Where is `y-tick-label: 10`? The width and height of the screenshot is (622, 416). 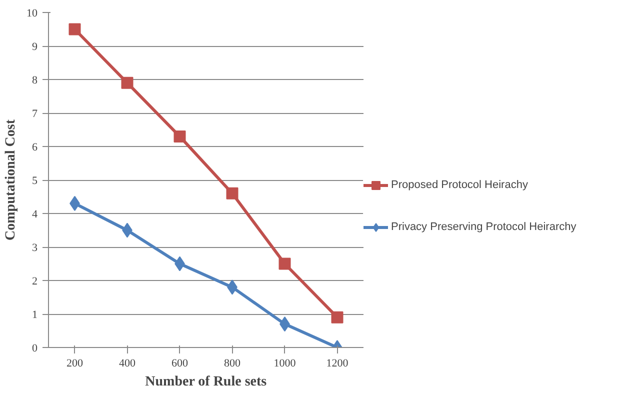 y-tick-label: 10 is located at coordinates (32, 14).